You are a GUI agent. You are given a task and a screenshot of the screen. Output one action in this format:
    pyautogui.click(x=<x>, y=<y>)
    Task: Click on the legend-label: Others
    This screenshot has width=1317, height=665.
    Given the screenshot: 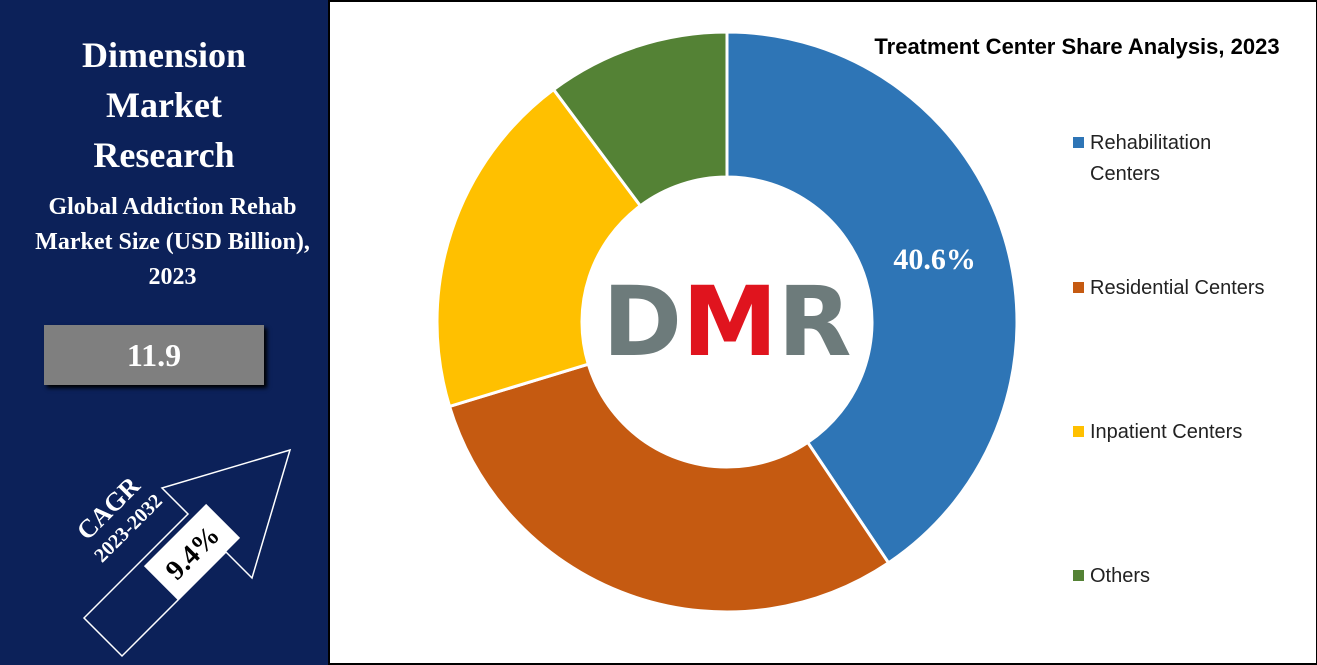 What is the action you would take?
    pyautogui.click(x=1120, y=576)
    